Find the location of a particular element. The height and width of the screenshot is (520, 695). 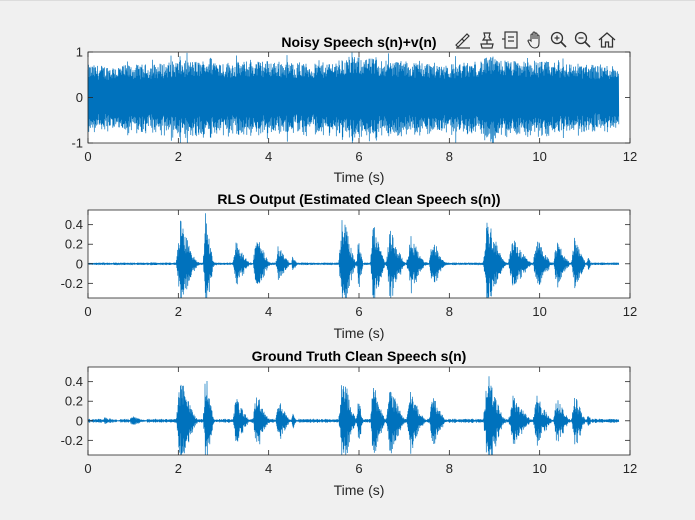

data-tips-icon is located at coordinates (487, 40).